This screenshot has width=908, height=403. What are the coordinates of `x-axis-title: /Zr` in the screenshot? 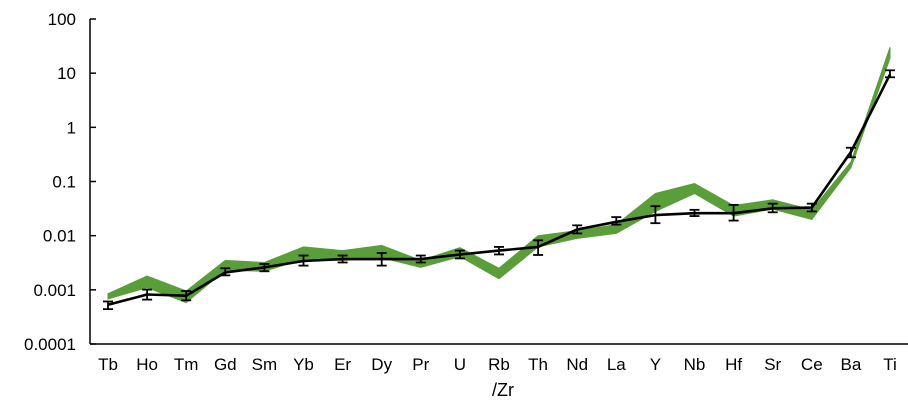 It's located at (503, 390).